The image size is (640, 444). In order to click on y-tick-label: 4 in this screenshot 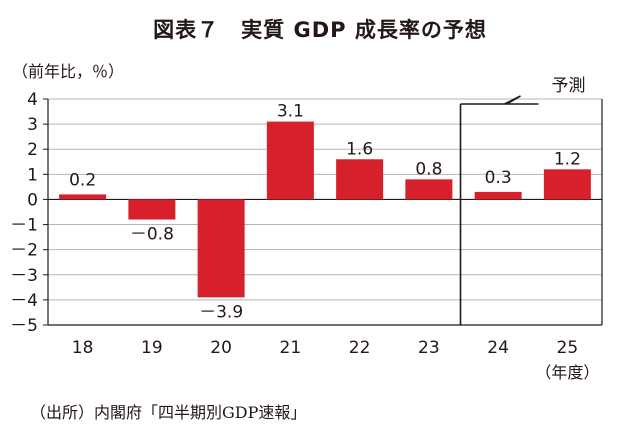, I will do `click(32, 100)`.